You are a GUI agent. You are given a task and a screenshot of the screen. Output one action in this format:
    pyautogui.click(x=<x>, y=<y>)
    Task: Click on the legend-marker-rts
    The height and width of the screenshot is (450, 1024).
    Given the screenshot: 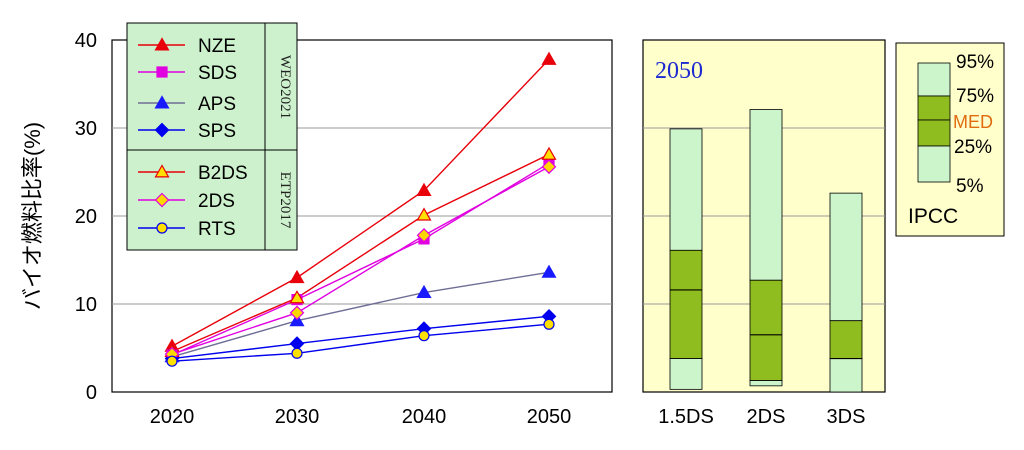 What is the action you would take?
    pyautogui.click(x=162, y=228)
    